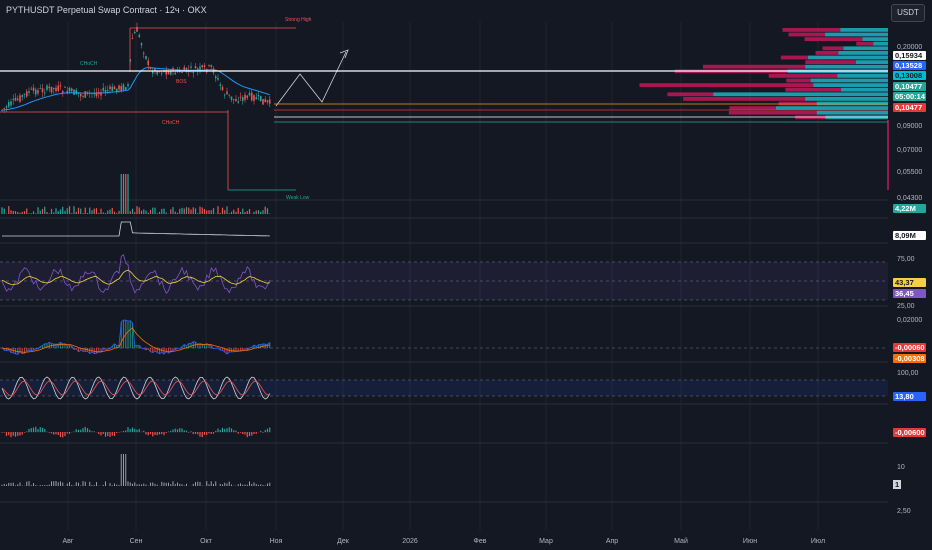 The width and height of the screenshot is (932, 550). What do you see at coordinates (908, 75) in the screenshot?
I see `price-badge-label: 0,13008` at bounding box center [908, 75].